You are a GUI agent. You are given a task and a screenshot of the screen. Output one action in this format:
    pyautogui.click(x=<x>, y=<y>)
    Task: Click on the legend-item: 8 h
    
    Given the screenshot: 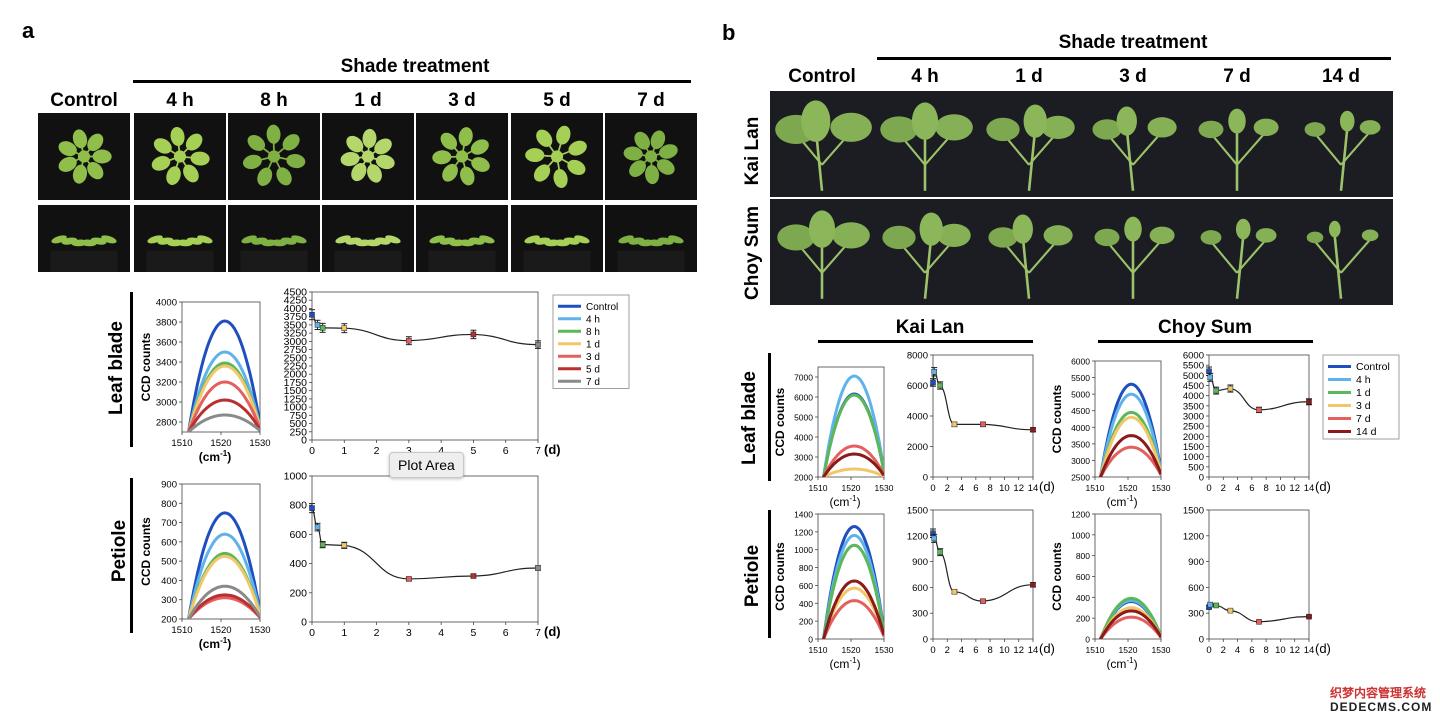 What is the action you would take?
    pyautogui.click(x=593, y=332)
    